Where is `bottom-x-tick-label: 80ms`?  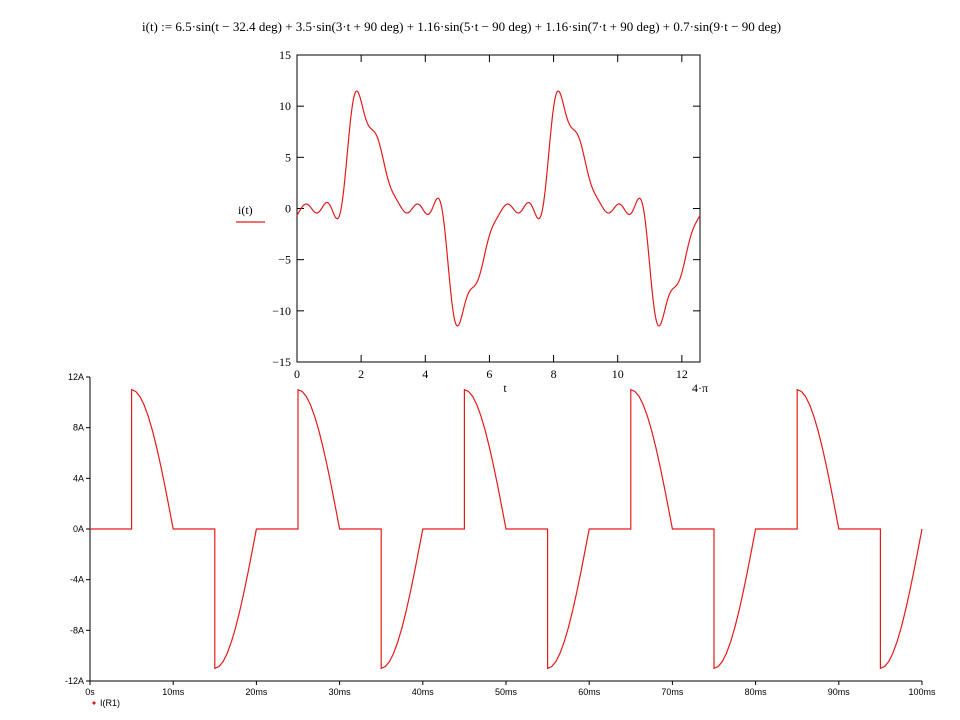
bottom-x-tick-label: 80ms is located at coordinates (756, 692).